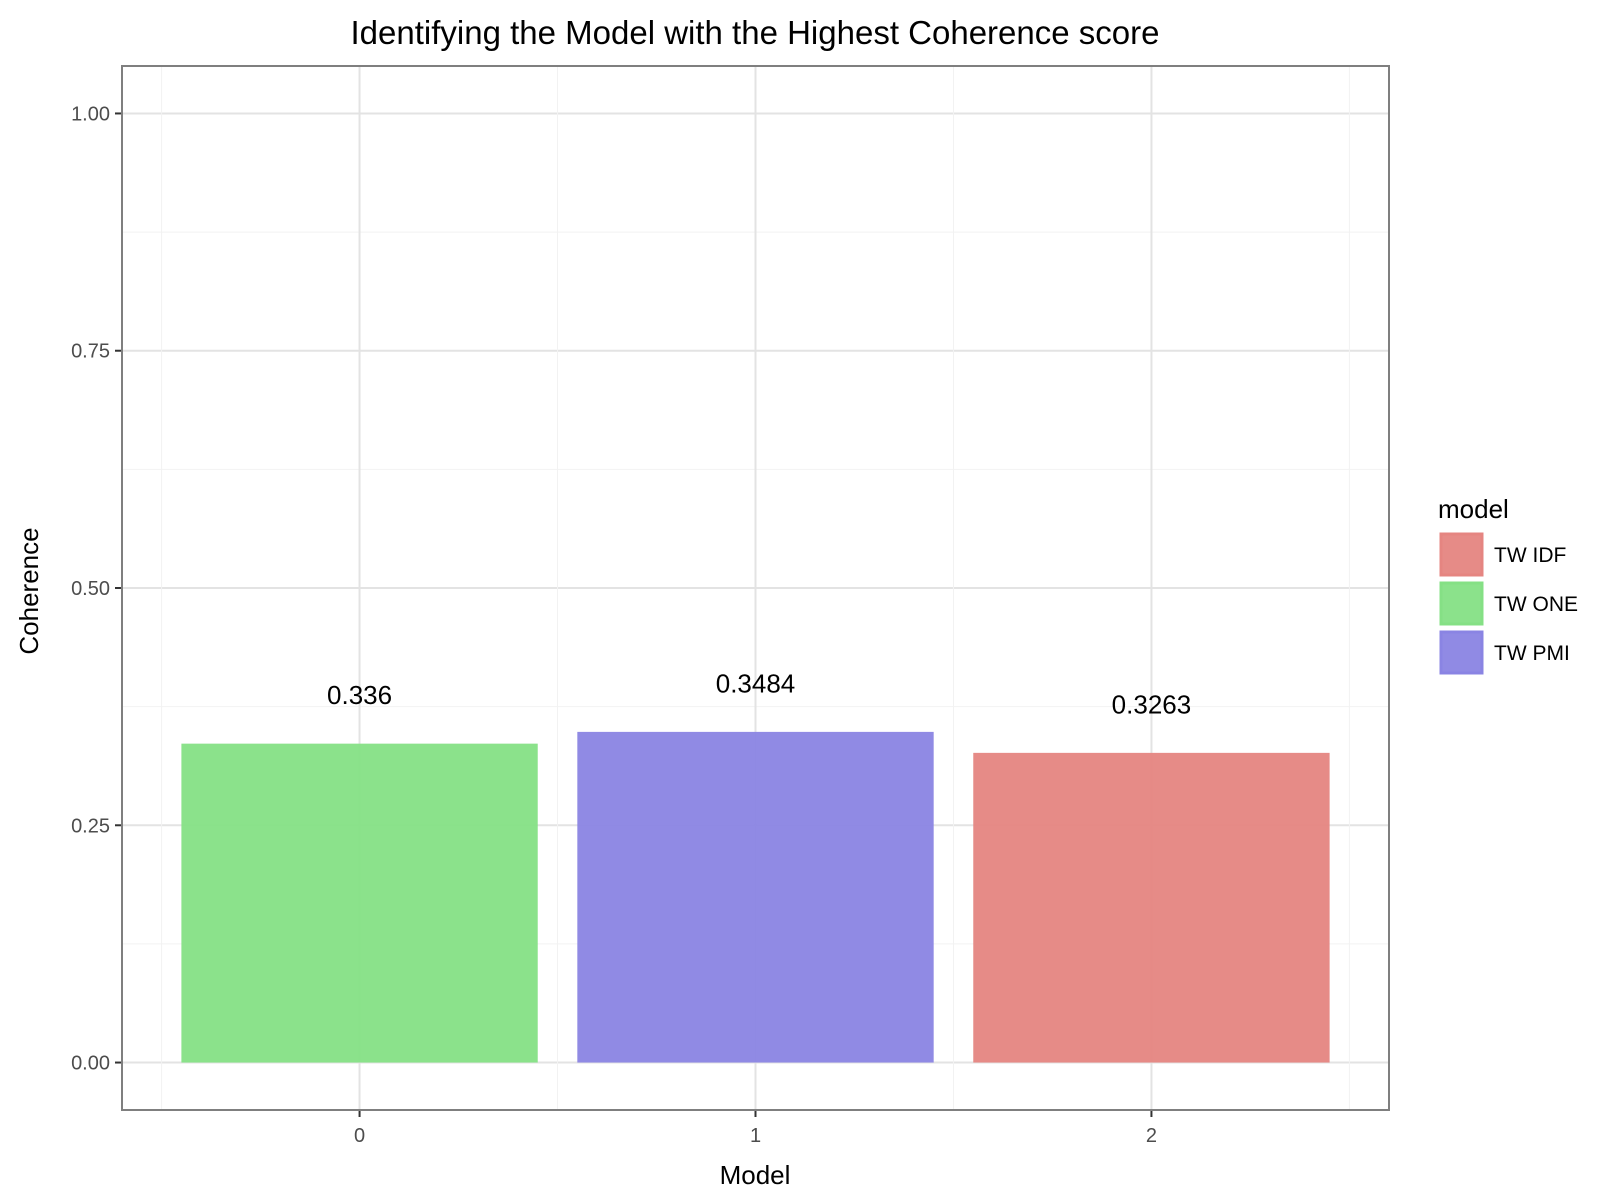 The image size is (1600, 1200). I want to click on x-tick-label: 2, so click(1151, 1136).